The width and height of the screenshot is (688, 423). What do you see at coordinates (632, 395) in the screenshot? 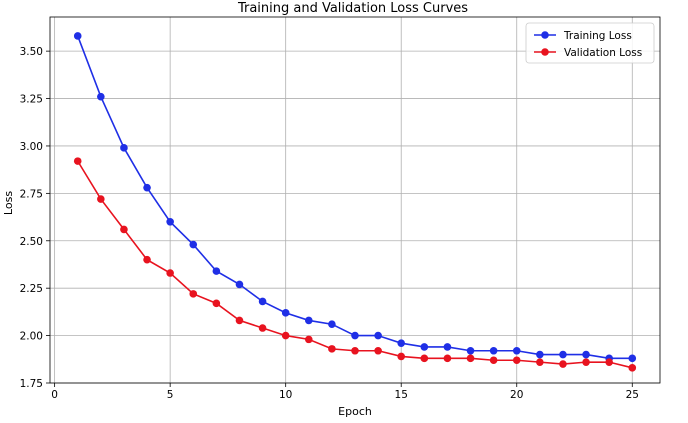
I see `x-tick-label: 25` at bounding box center [632, 395].